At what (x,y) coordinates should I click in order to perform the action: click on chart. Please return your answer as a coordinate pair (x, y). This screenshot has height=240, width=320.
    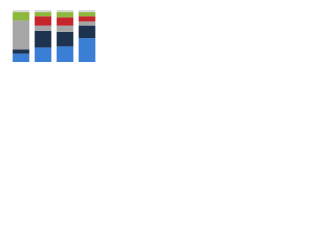
    Looking at the image, I should click on (54, 36).